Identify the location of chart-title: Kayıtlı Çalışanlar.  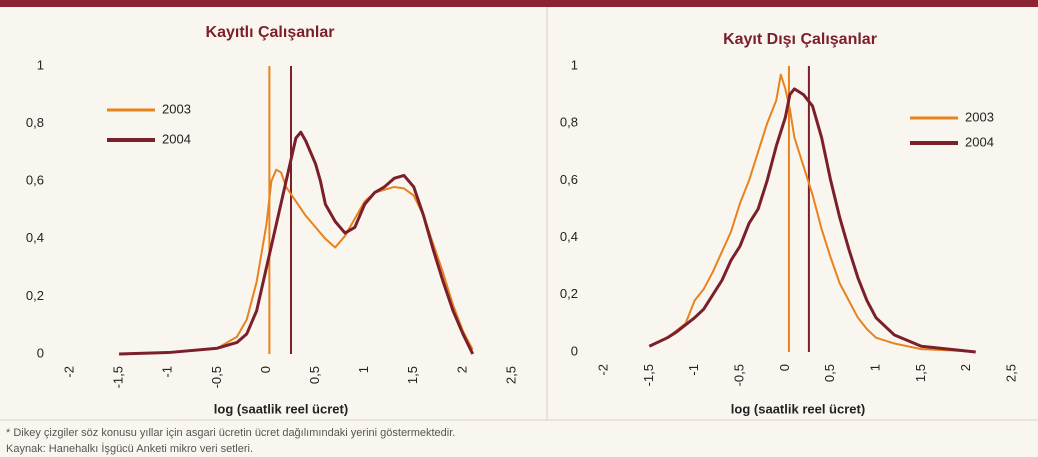
(270, 32).